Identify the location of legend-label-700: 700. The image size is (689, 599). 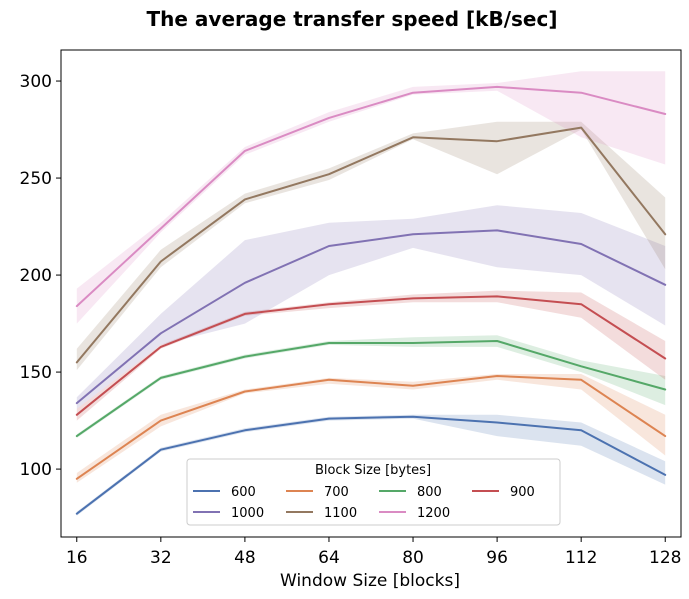
(336, 492).